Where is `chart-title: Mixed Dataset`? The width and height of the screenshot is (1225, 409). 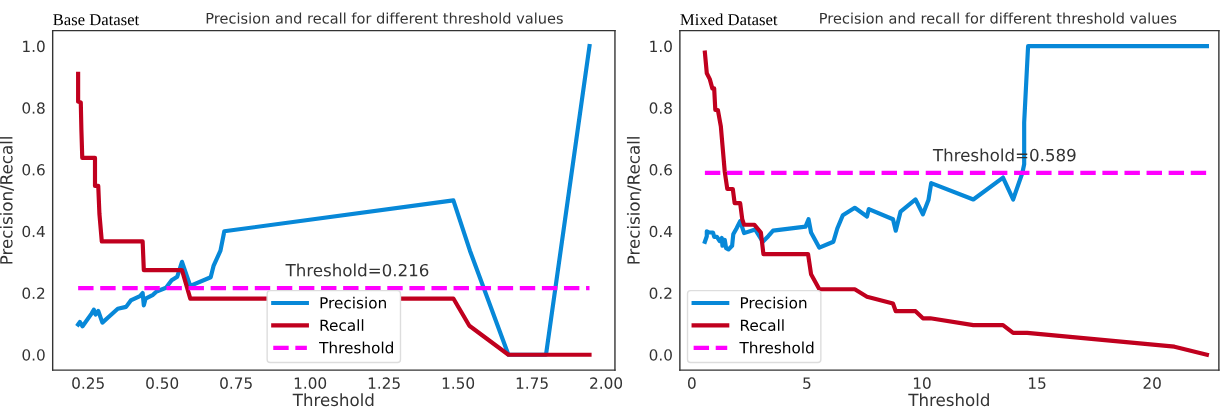
chart-title: Mixed Dataset is located at coordinates (729, 19).